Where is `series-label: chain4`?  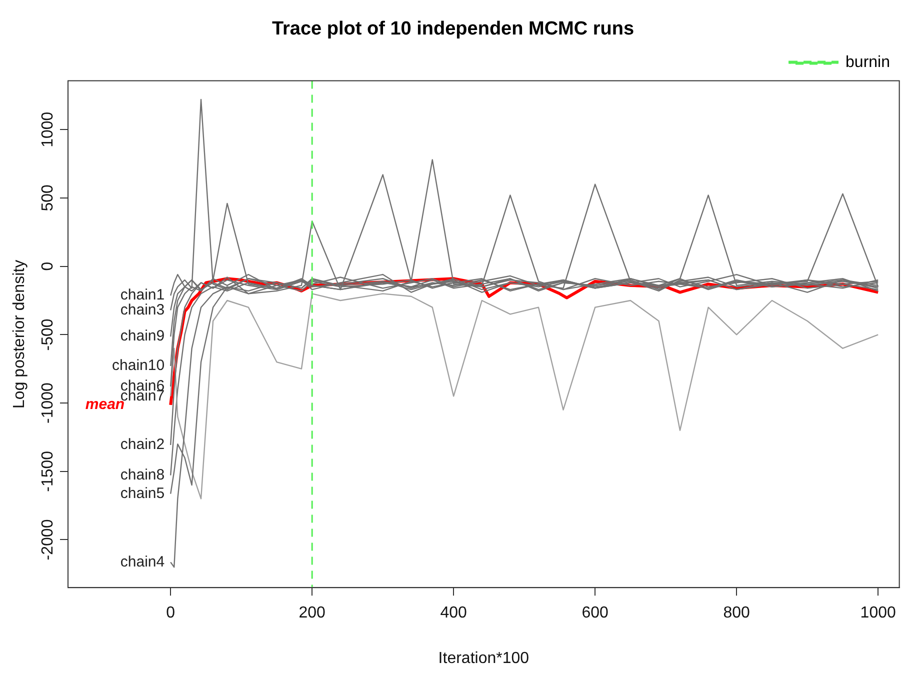
series-label: chain4 is located at coordinates (142, 561).